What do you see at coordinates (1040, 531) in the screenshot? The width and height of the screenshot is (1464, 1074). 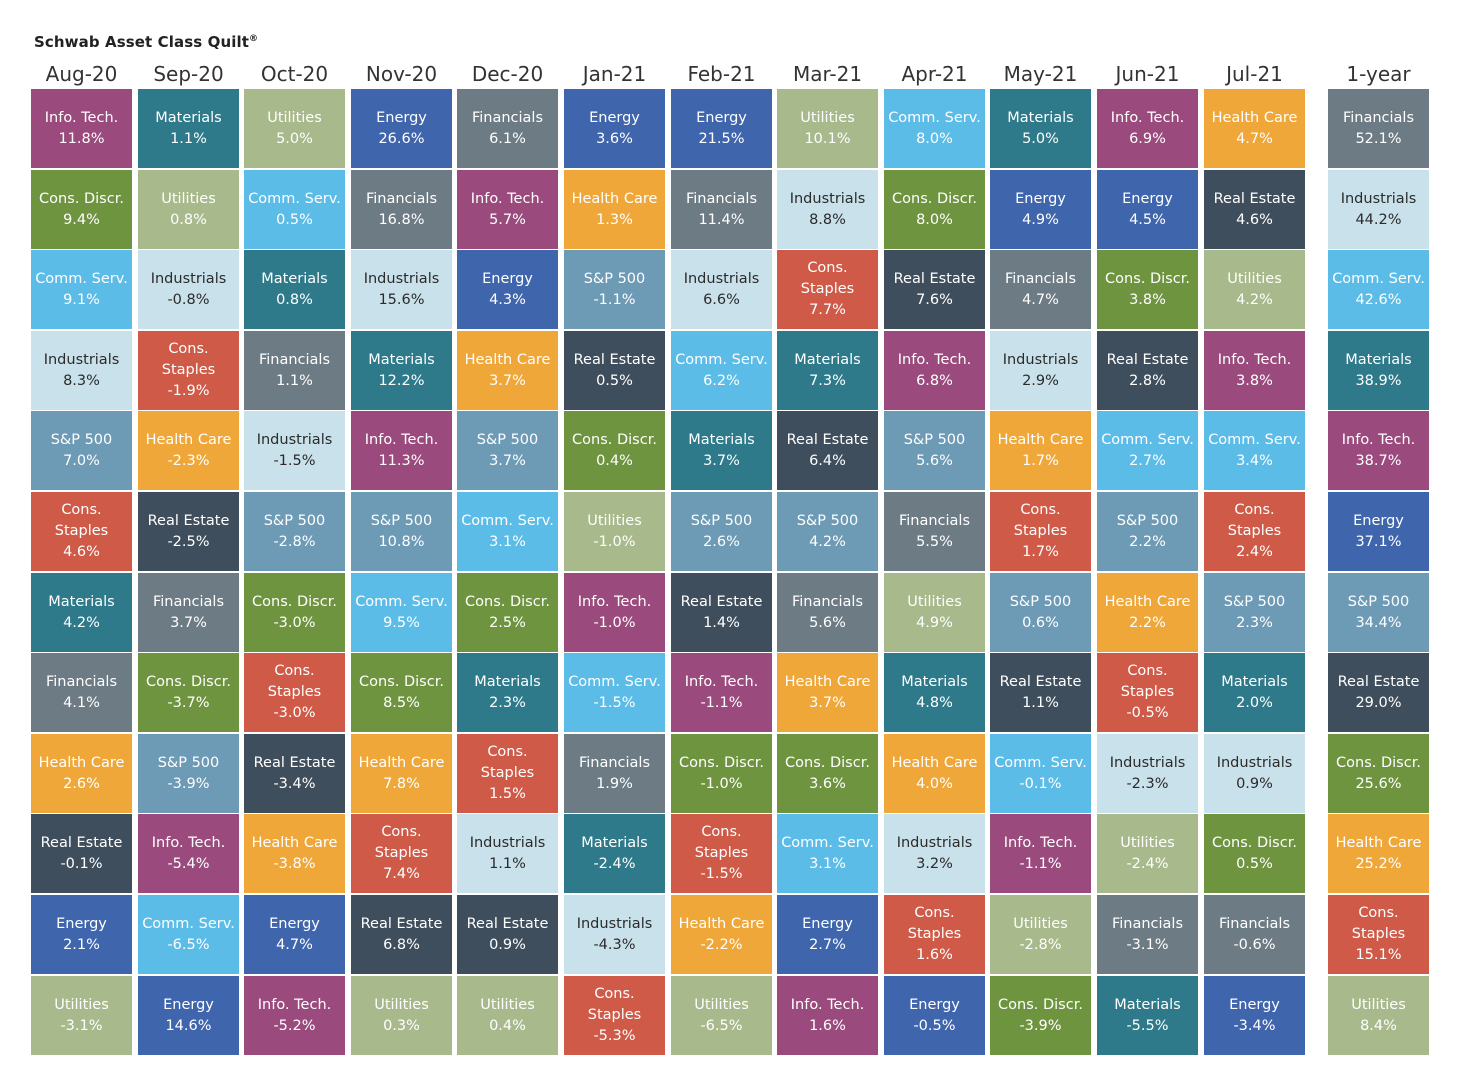 I see `quilt-cell: Cons. Staples 1.7%` at bounding box center [1040, 531].